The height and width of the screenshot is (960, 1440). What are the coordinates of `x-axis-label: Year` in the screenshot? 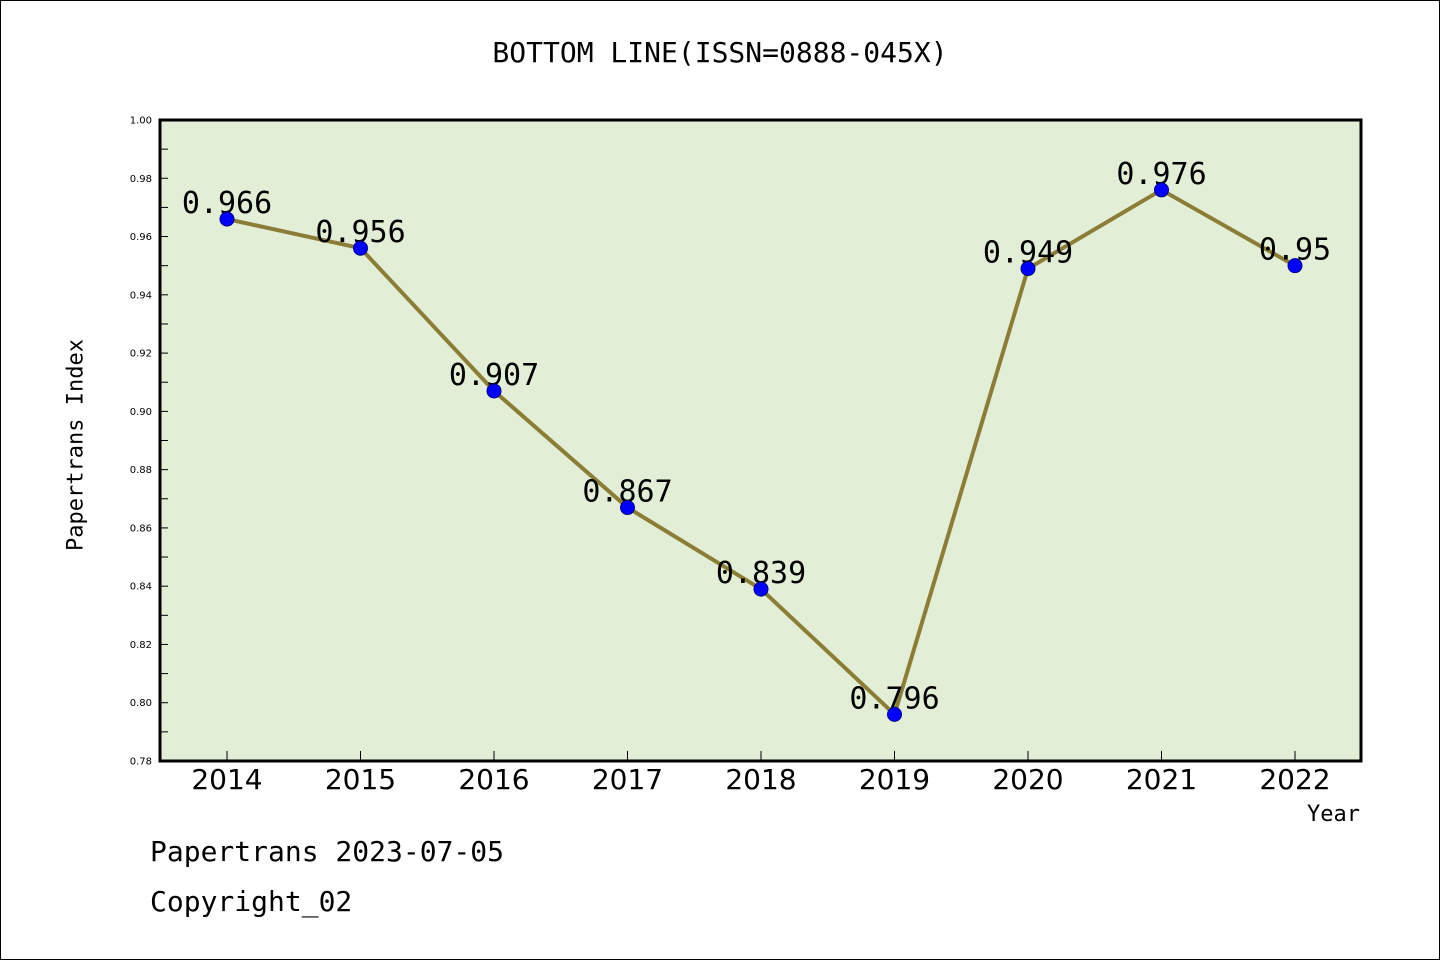 It's located at (1333, 814).